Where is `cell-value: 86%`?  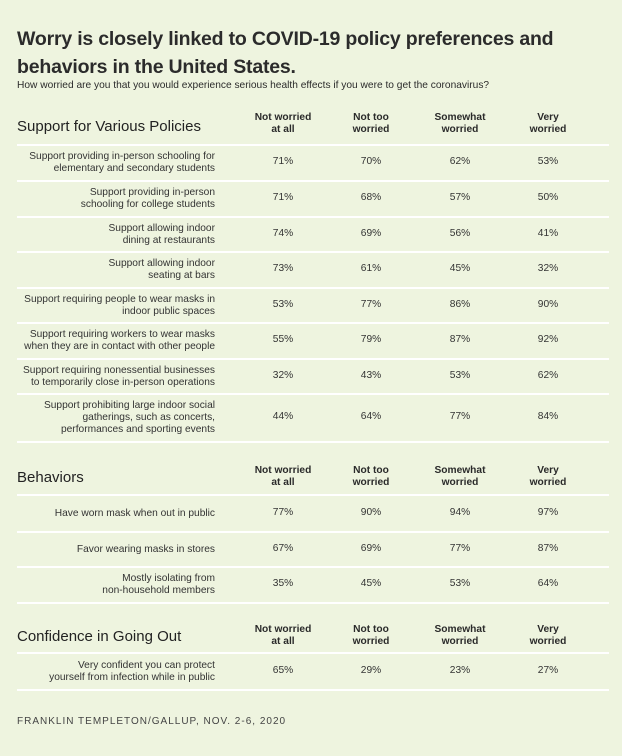 cell-value: 86% is located at coordinates (460, 304).